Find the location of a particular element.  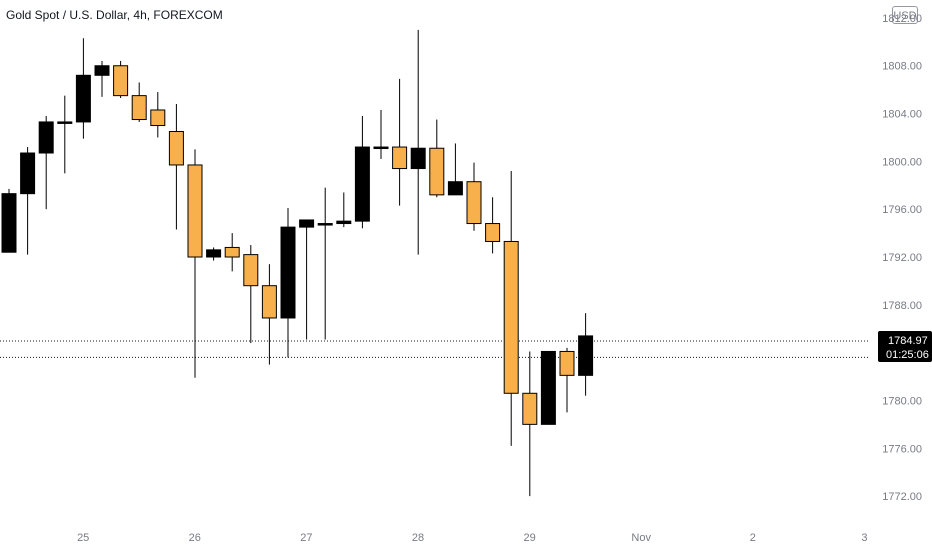

bar-countdown-label: 01:25:06 is located at coordinates (907, 355).